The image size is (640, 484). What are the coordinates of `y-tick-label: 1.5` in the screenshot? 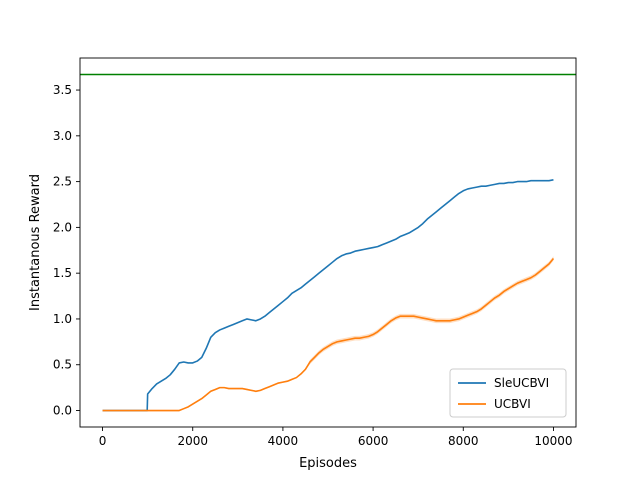 It's located at (62, 273).